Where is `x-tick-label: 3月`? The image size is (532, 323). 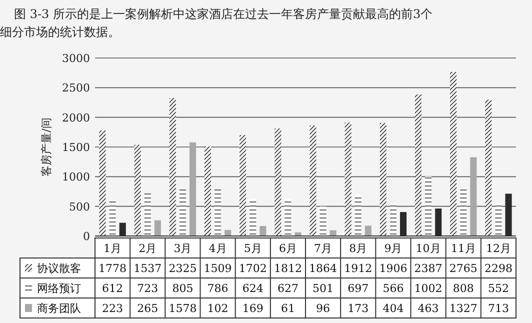
x-tick-label: 3月 is located at coordinates (183, 248).